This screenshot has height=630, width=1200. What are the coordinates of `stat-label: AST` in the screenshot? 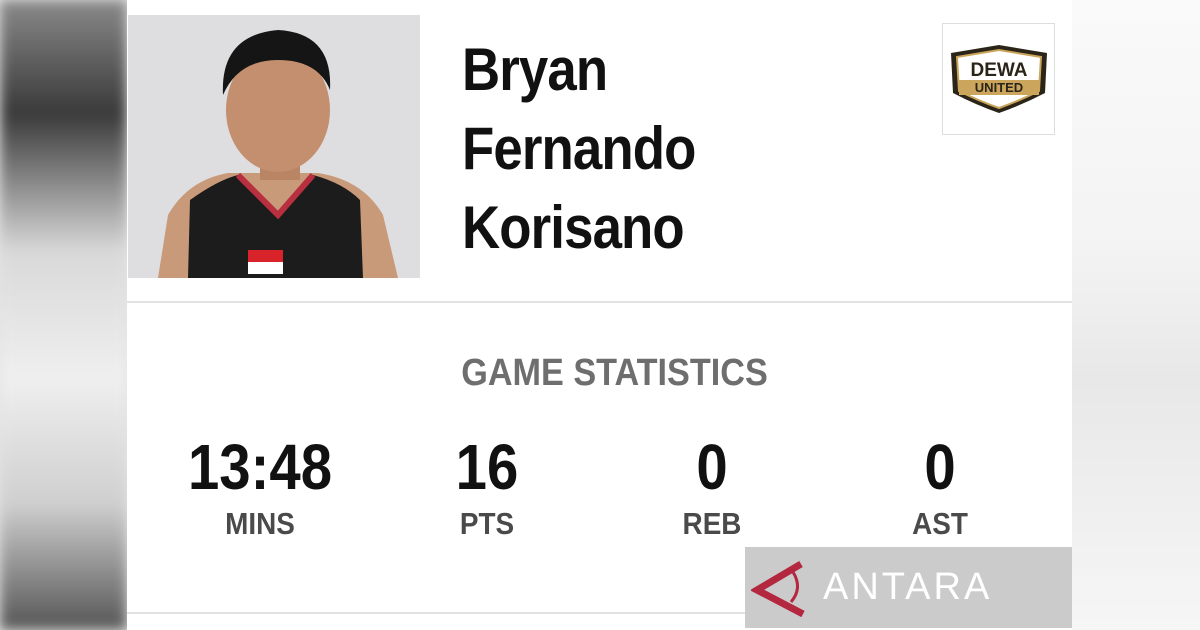 It's located at (940, 523).